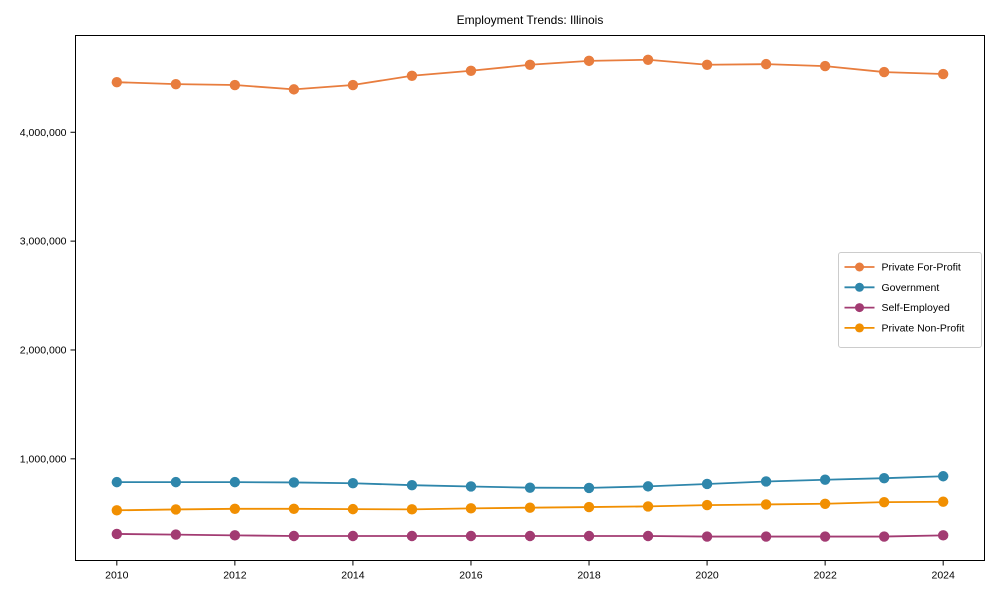 The width and height of the screenshot is (1000, 600). I want to click on x-tick-label: 2012, so click(235, 576).